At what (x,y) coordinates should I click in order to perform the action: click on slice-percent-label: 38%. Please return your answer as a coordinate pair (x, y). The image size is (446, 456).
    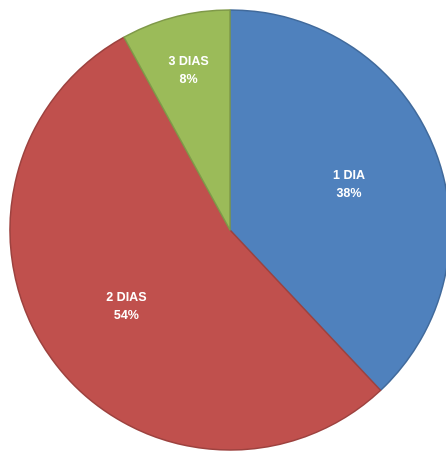
    Looking at the image, I should click on (348, 193).